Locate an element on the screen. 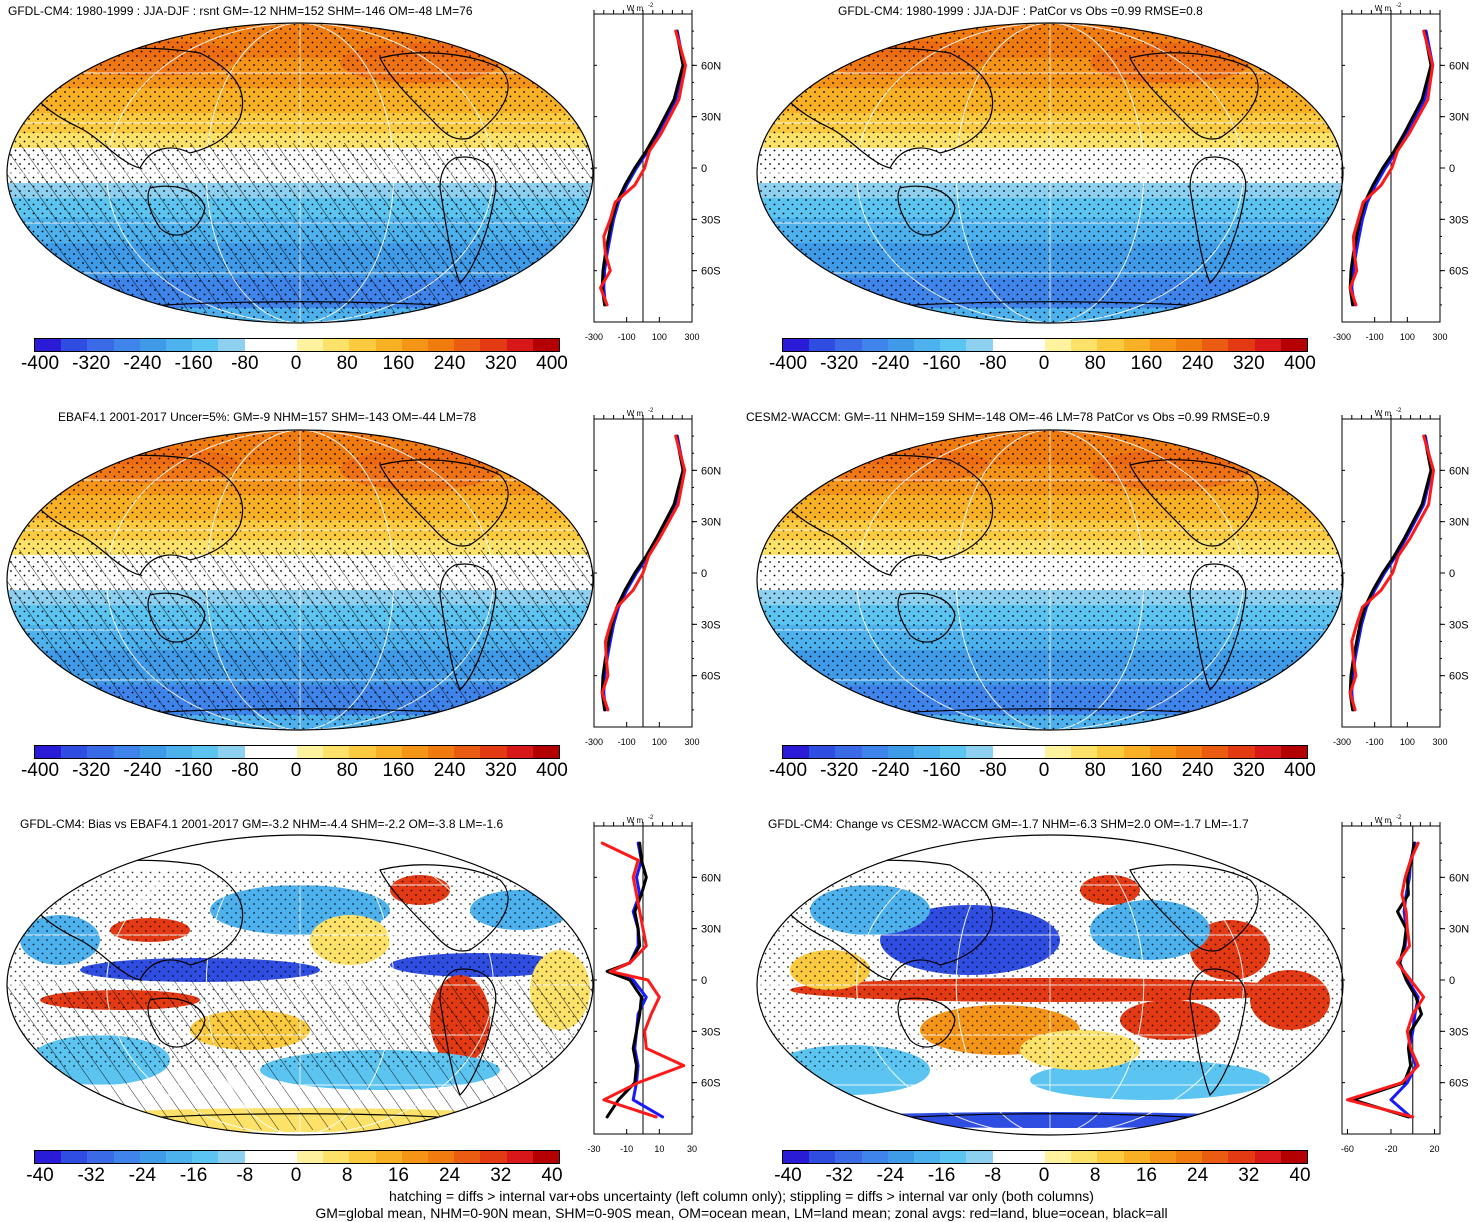 Image resolution: width=1483 pixels, height=1222 pixels. y-tick-label: 30S is located at coordinates (711, 220).